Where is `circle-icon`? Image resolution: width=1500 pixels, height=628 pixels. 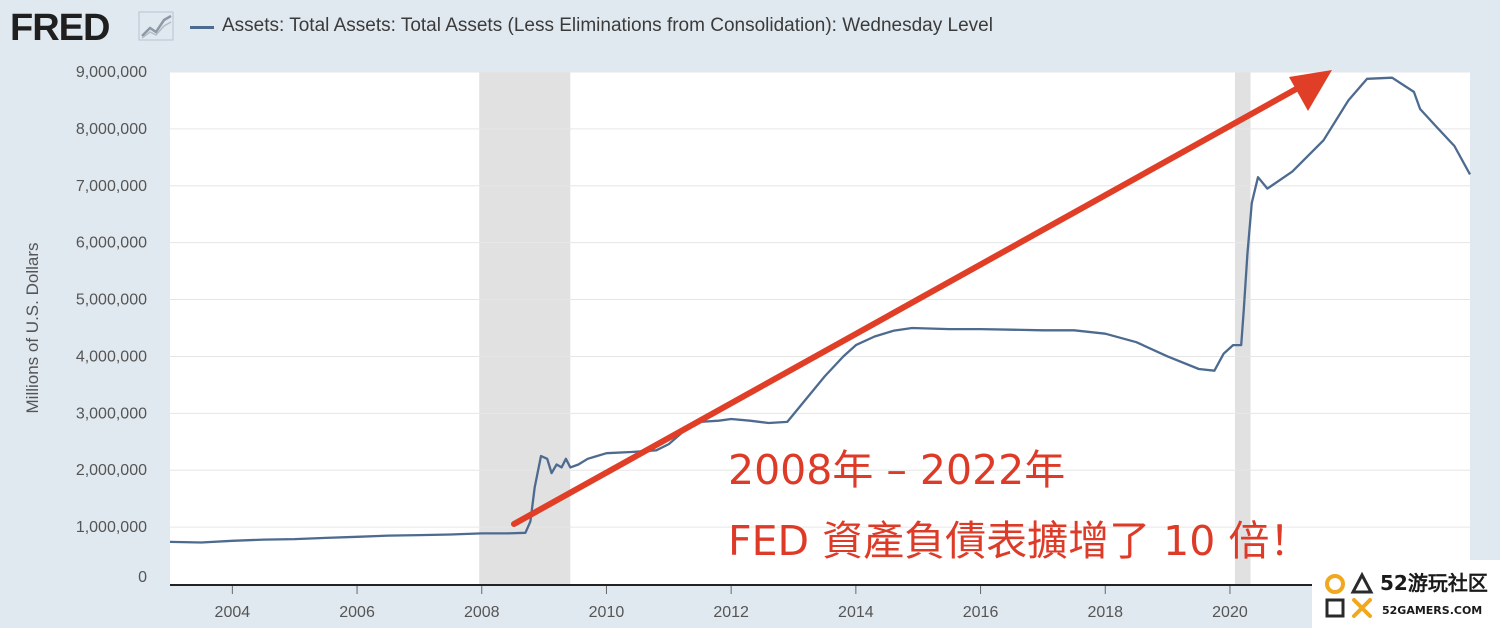
circle-icon is located at coordinates (1335, 584).